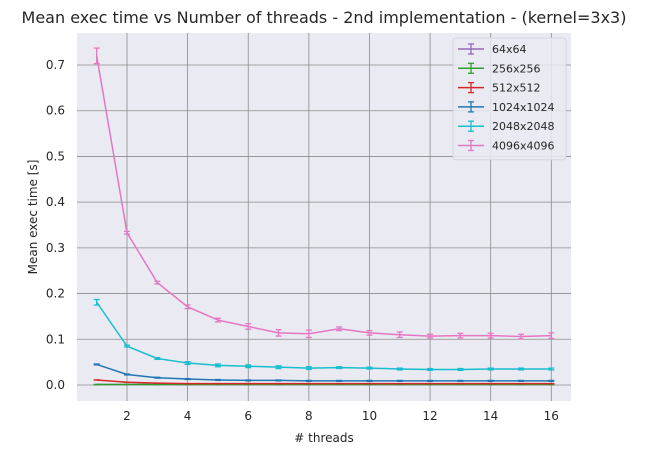 The width and height of the screenshot is (648, 455). I want to click on y-tick-label: 0.2, so click(55, 294).